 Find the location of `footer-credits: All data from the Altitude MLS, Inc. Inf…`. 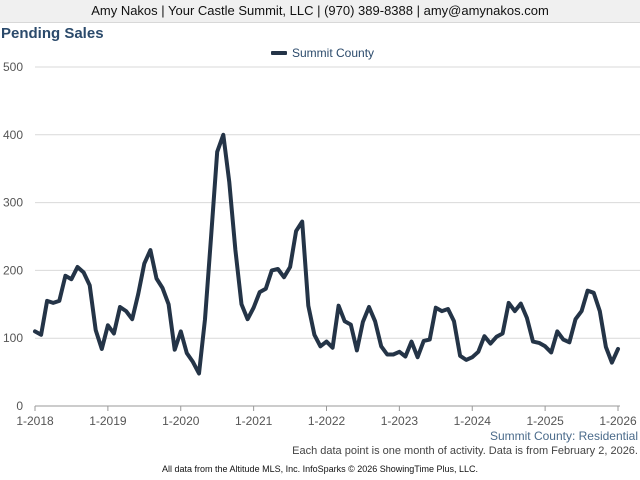

footer-credits: All data from the Altitude MLS, Inc. Inf… is located at coordinates (320, 469).